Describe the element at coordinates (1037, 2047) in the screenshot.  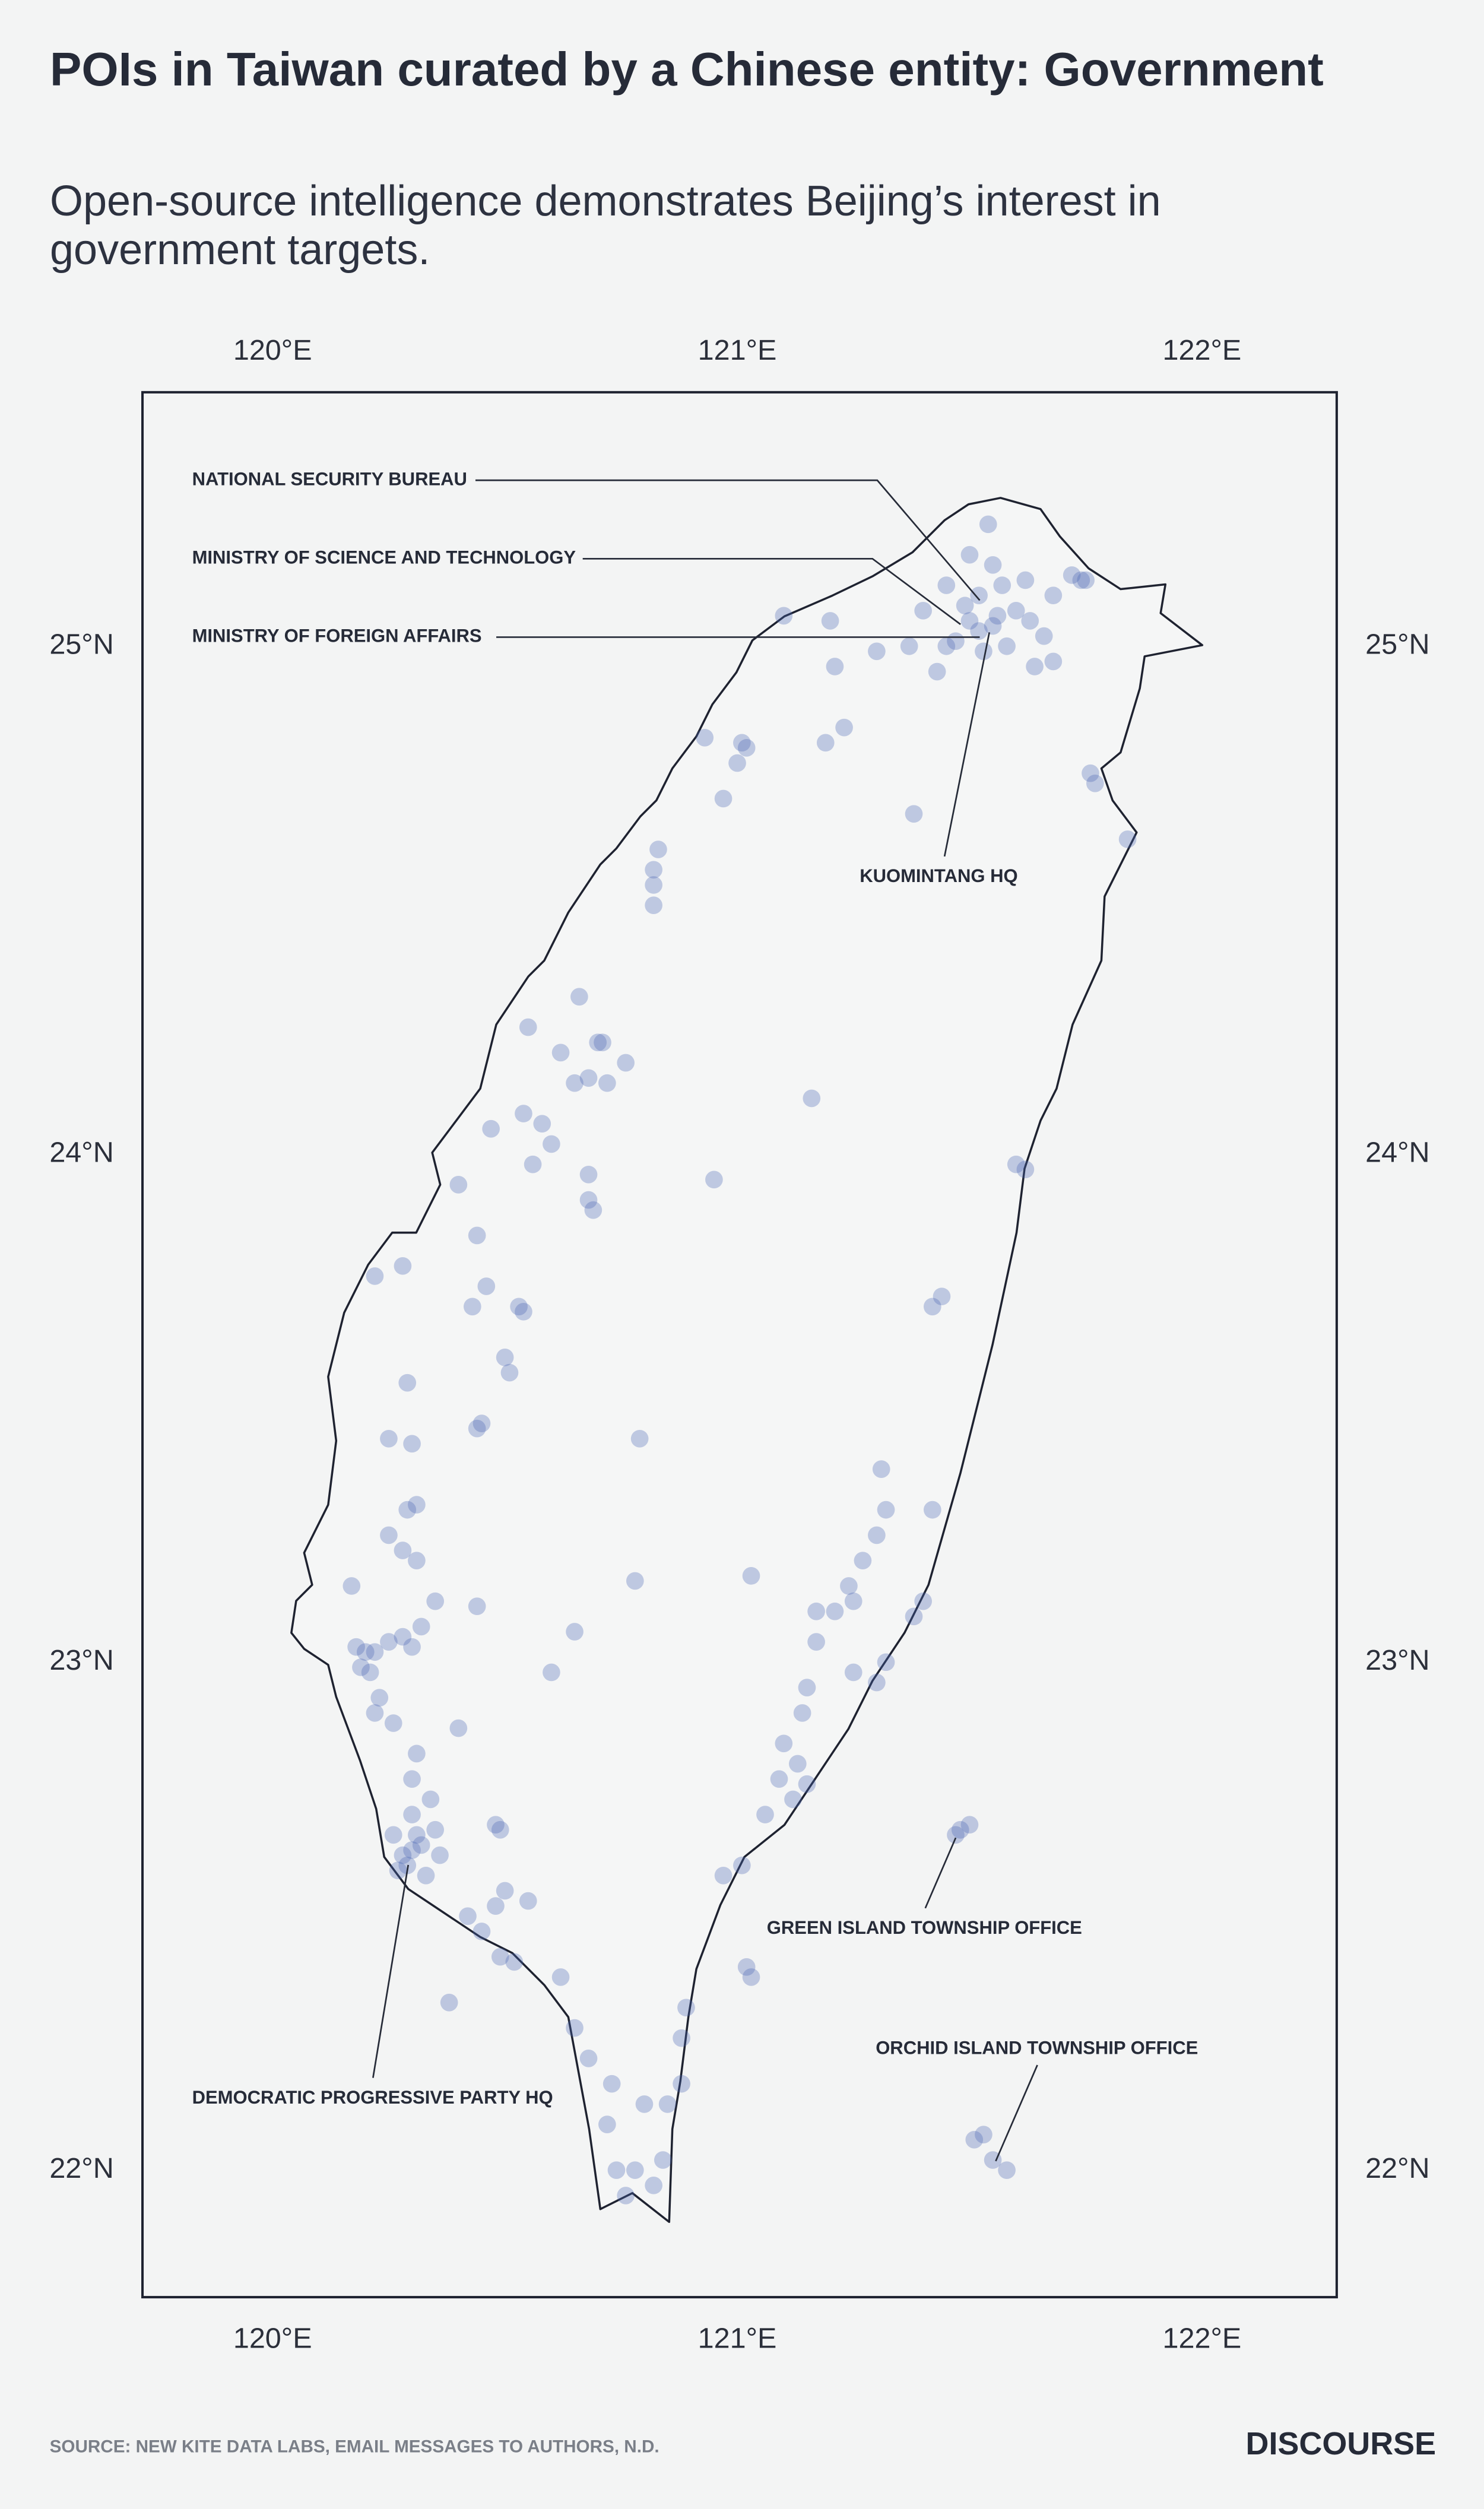
I see `annotation: ORCHID ISLAND TOWNSHIP OFFICE` at that location.